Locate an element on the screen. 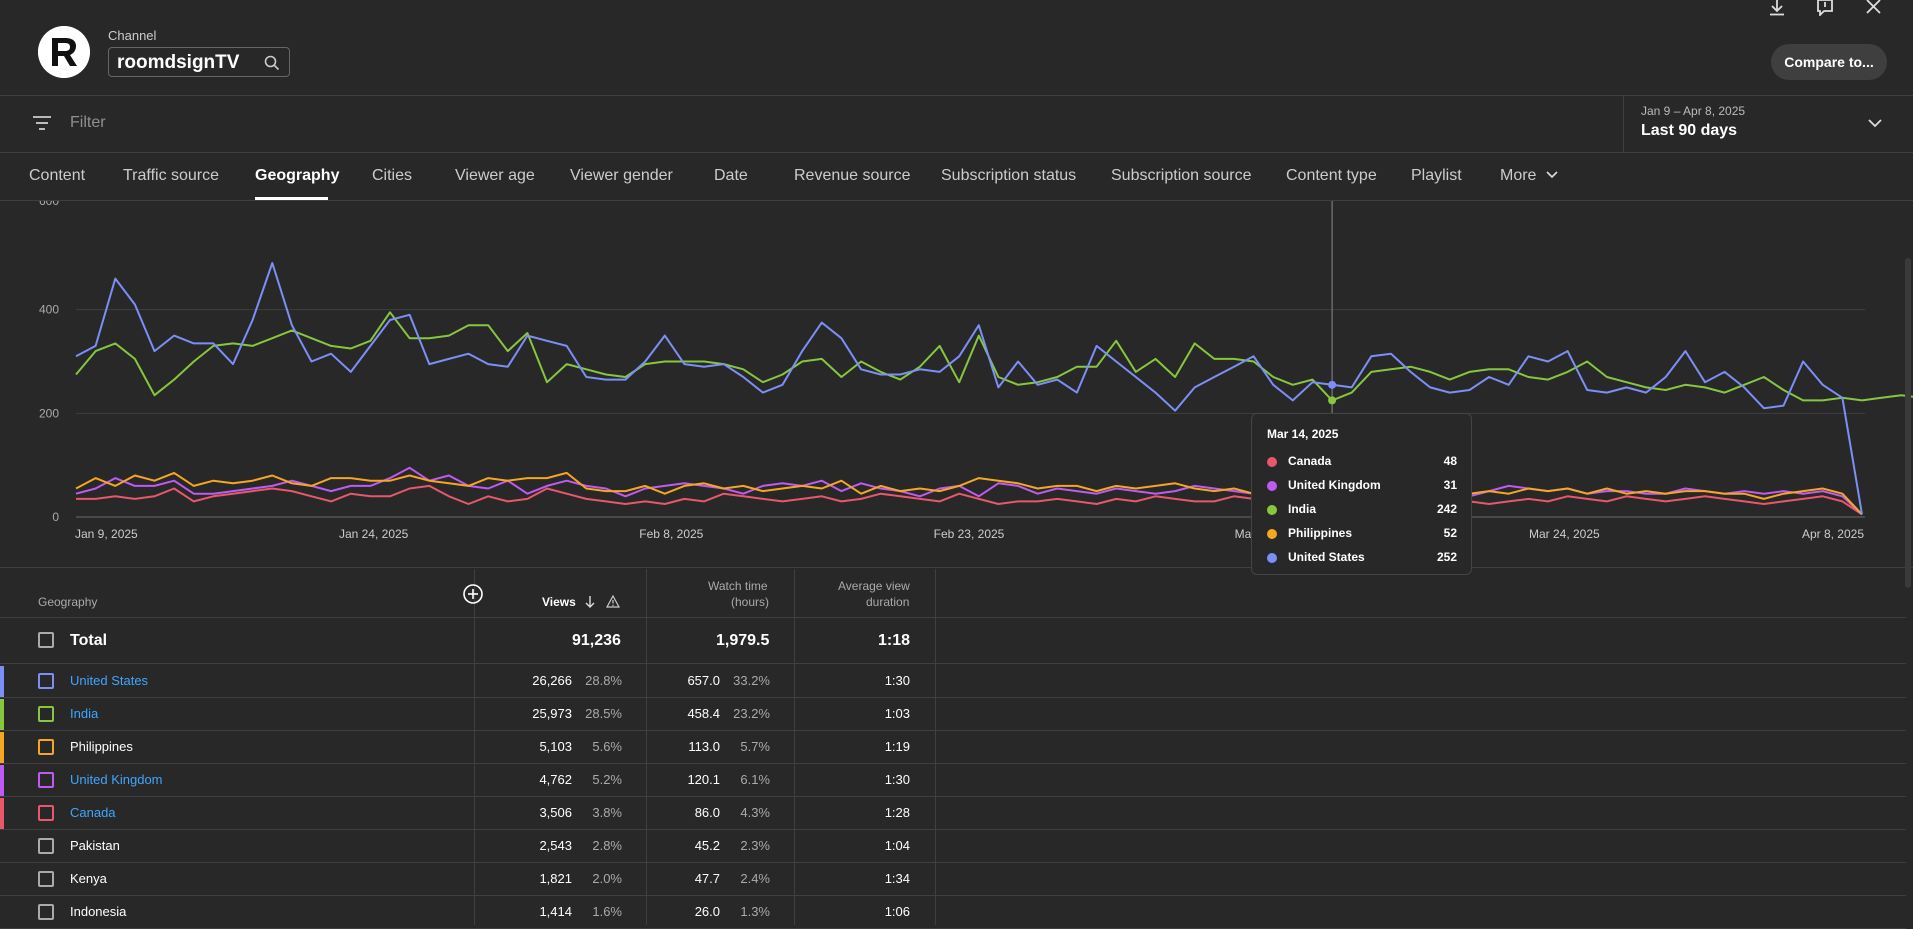 This screenshot has height=929, width=1913. table-row: India 25,973 28.5% 458.4 23.2% 1:03 is located at coordinates (953, 714).